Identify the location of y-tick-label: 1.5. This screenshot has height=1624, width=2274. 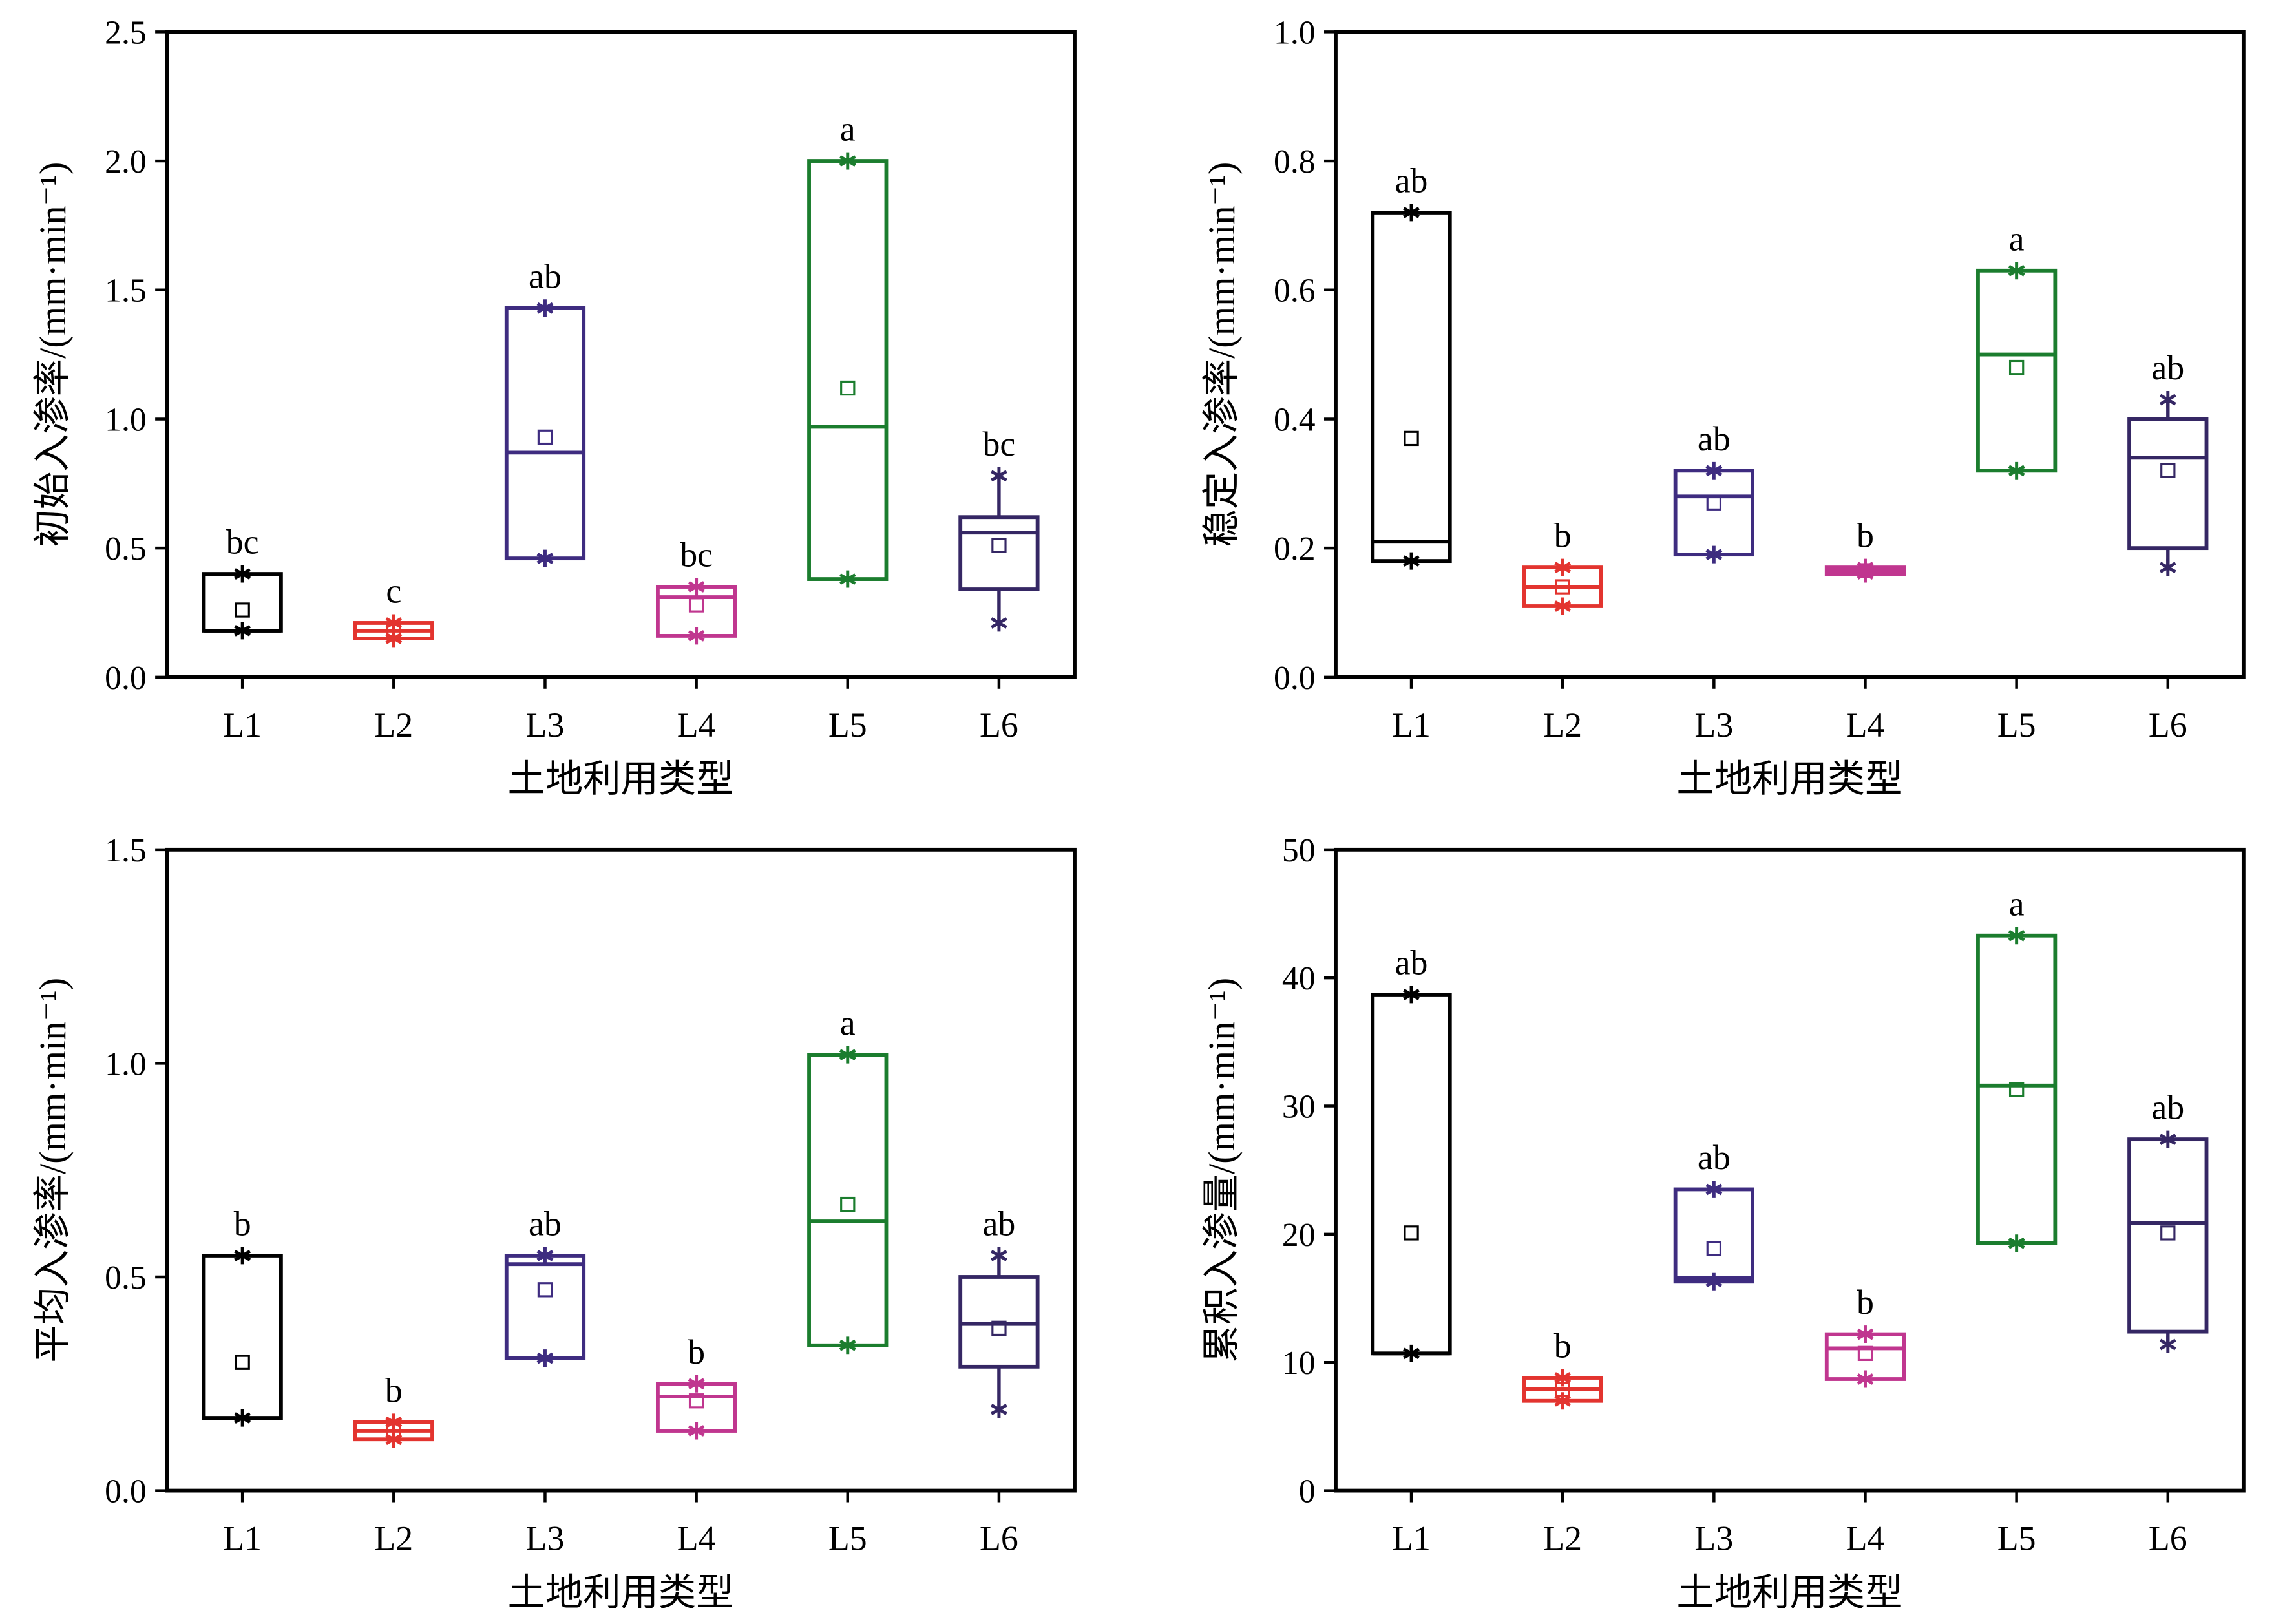
(126, 291).